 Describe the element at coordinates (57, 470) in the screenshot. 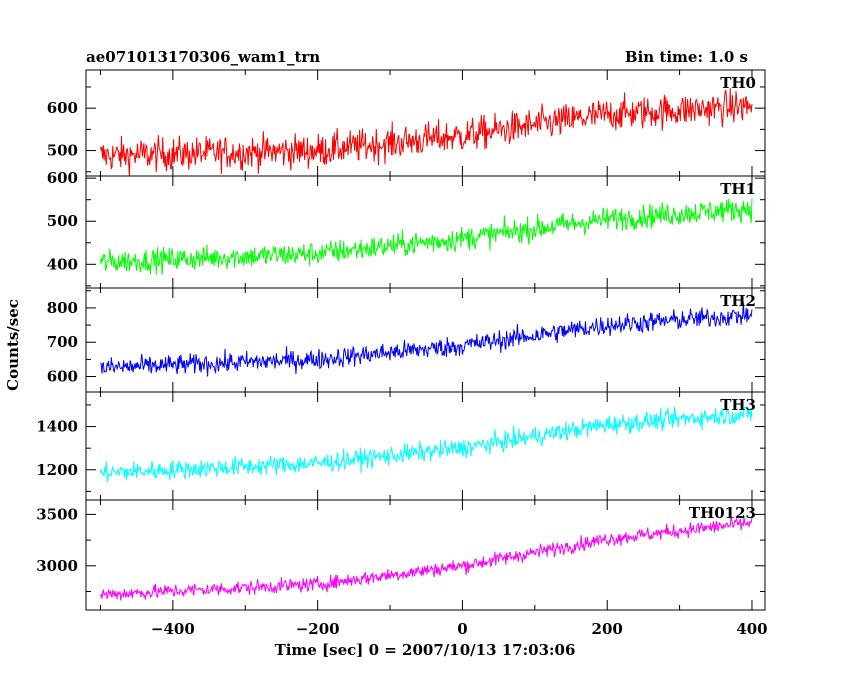

I see `y-tick-label: 1200` at that location.